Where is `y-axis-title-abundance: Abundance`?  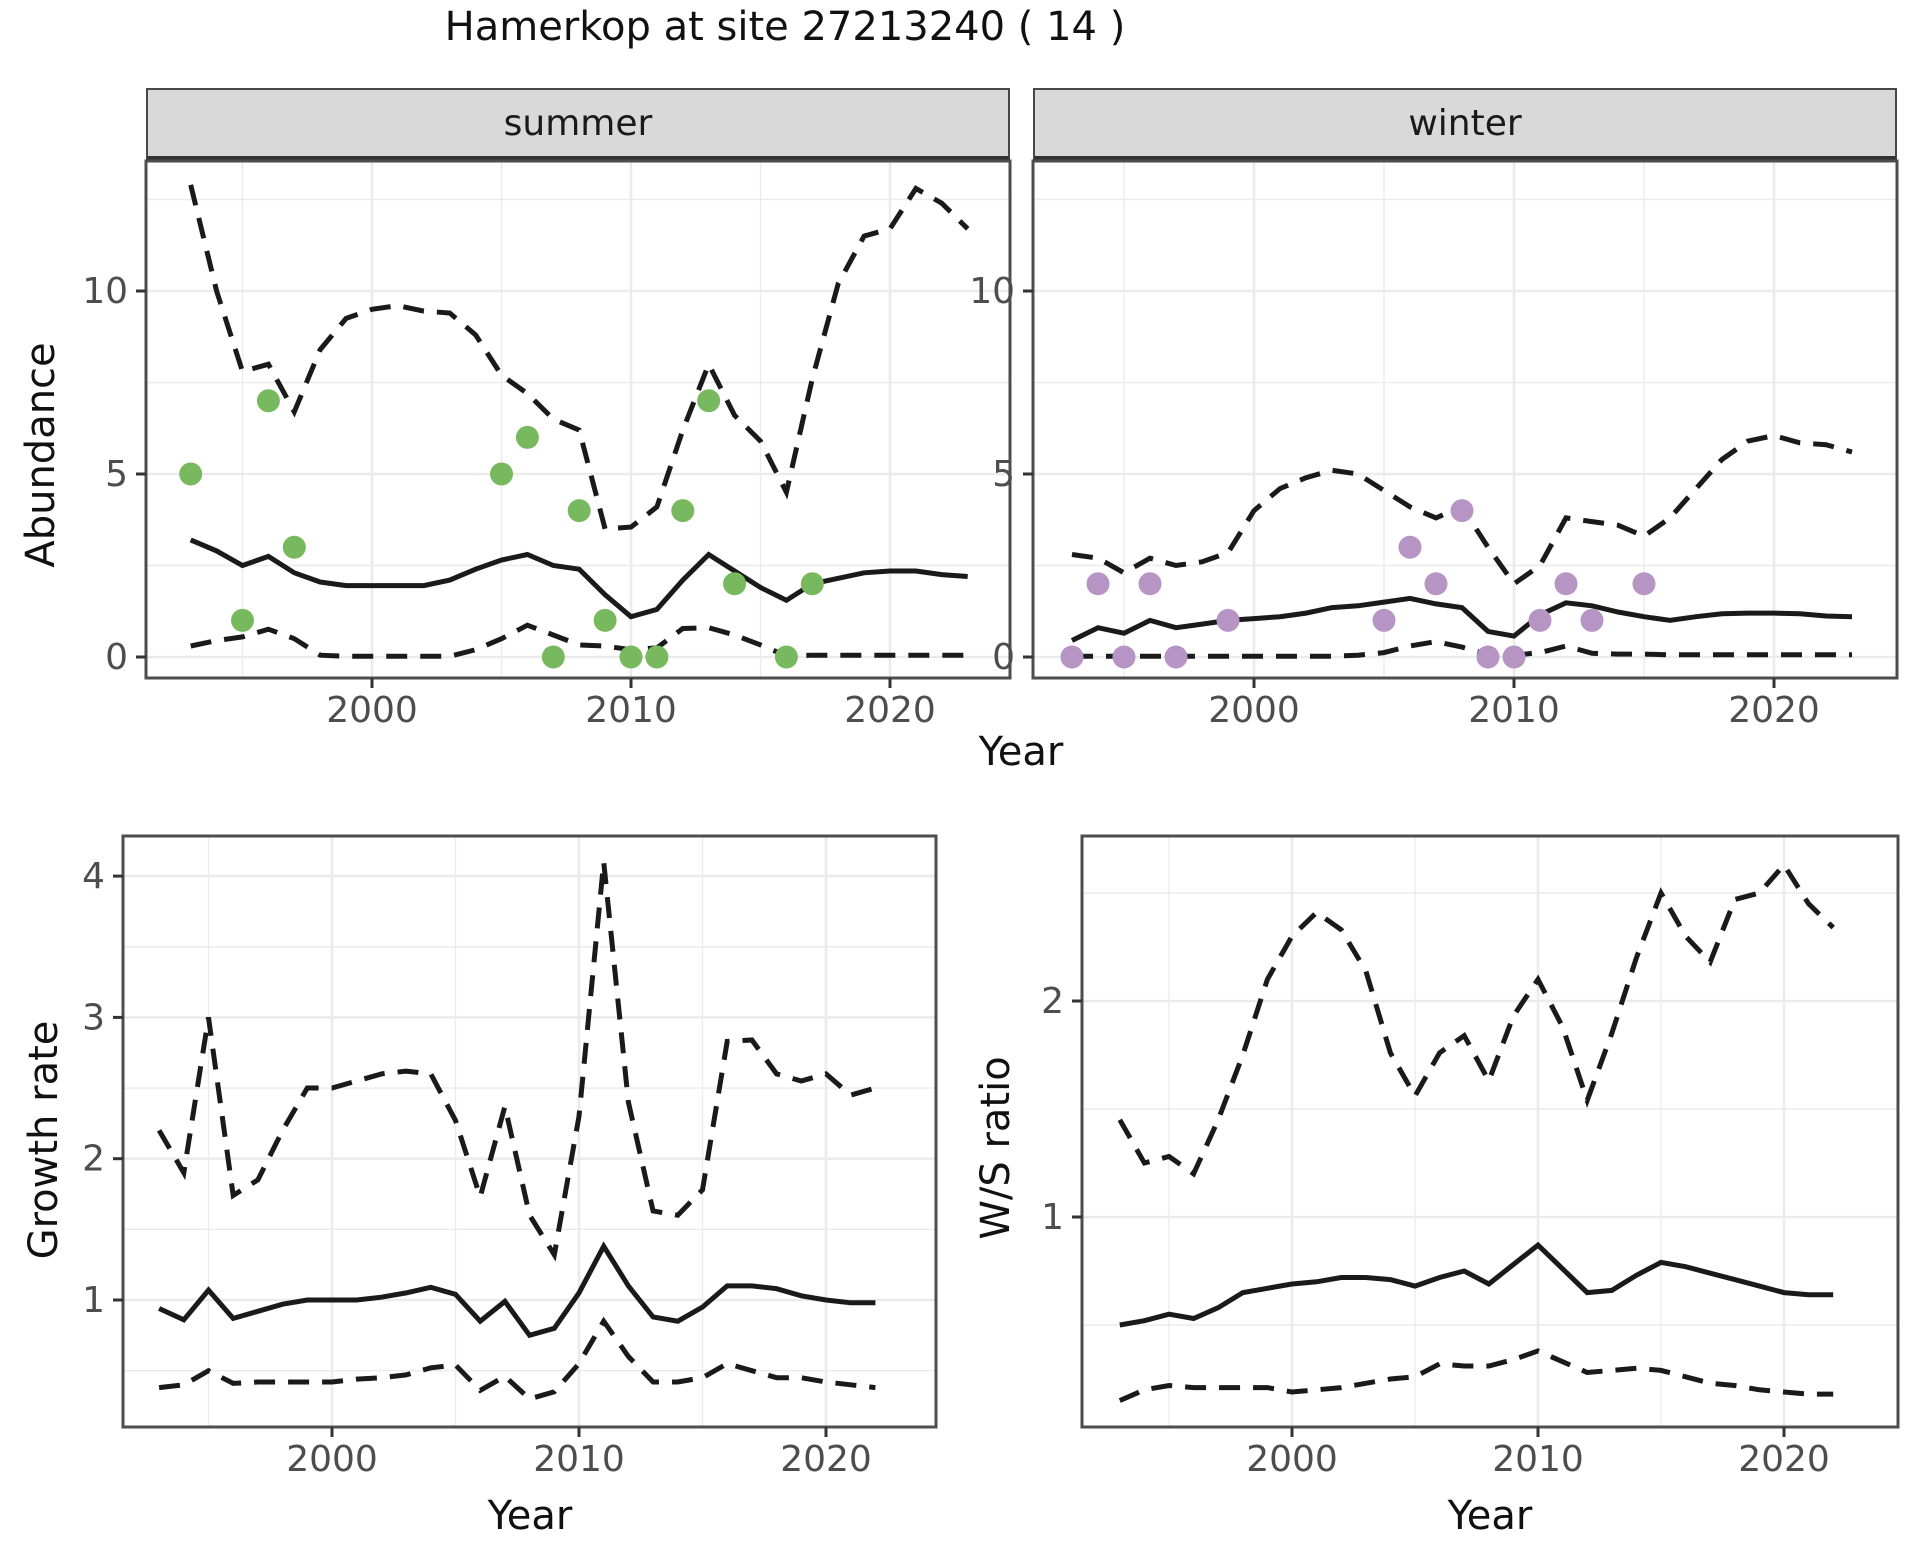 y-axis-title-abundance: Abundance is located at coordinates (41, 455).